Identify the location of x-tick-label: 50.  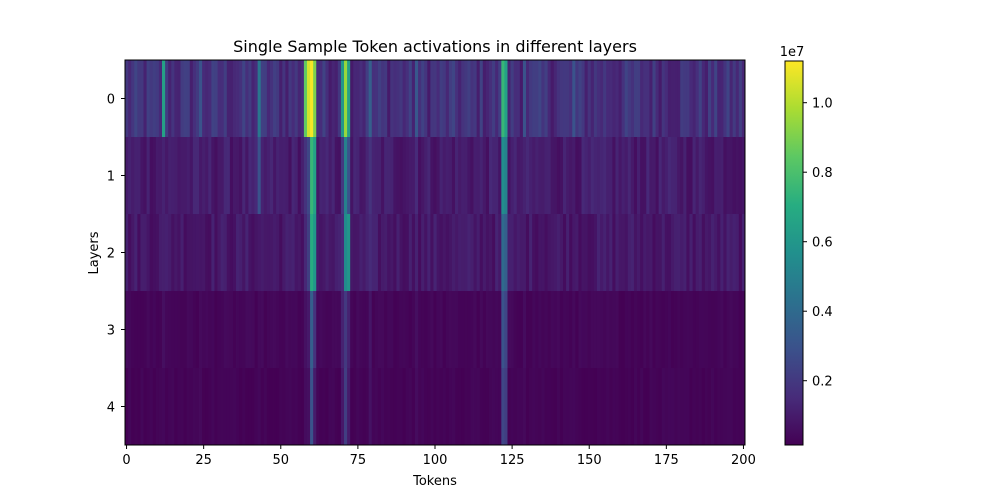
(280, 460).